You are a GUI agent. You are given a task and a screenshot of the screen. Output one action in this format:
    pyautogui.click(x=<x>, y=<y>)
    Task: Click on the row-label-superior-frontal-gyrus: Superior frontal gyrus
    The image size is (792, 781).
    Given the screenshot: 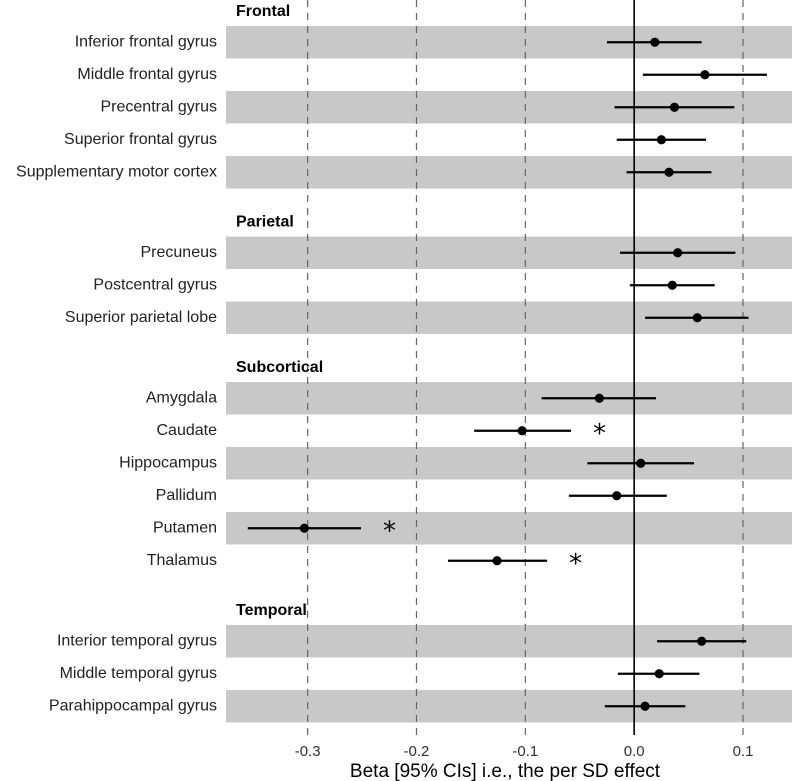 What is the action you would take?
    pyautogui.click(x=140, y=139)
    